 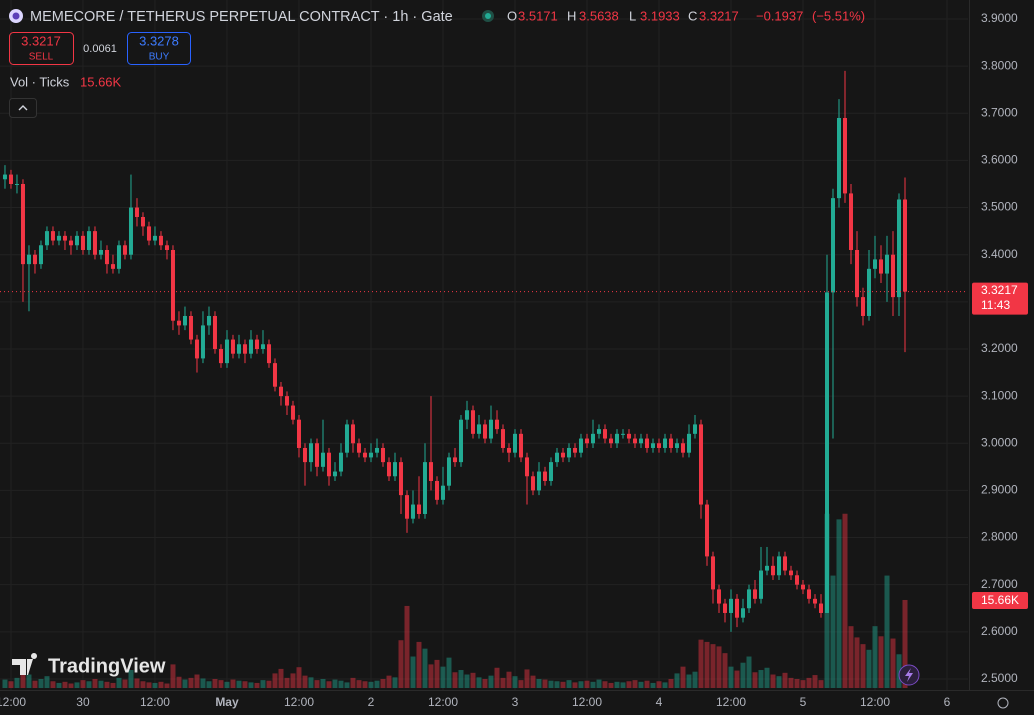 I want to click on ohlc-key: H, so click(x=571, y=15).